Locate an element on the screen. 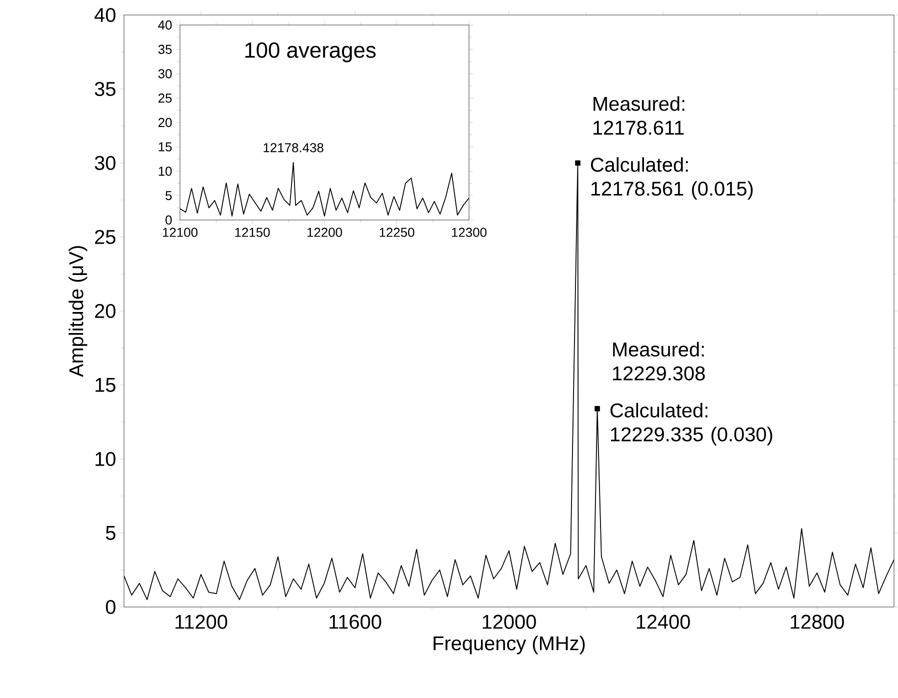 The height and width of the screenshot is (698, 898). x-tick-label: 12800 is located at coordinates (817, 621).